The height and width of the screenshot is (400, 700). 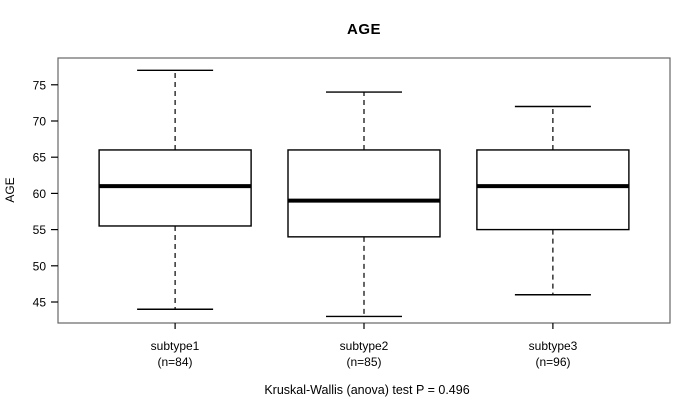 What do you see at coordinates (364, 362) in the screenshot?
I see `group-n-count: (n=85)` at bounding box center [364, 362].